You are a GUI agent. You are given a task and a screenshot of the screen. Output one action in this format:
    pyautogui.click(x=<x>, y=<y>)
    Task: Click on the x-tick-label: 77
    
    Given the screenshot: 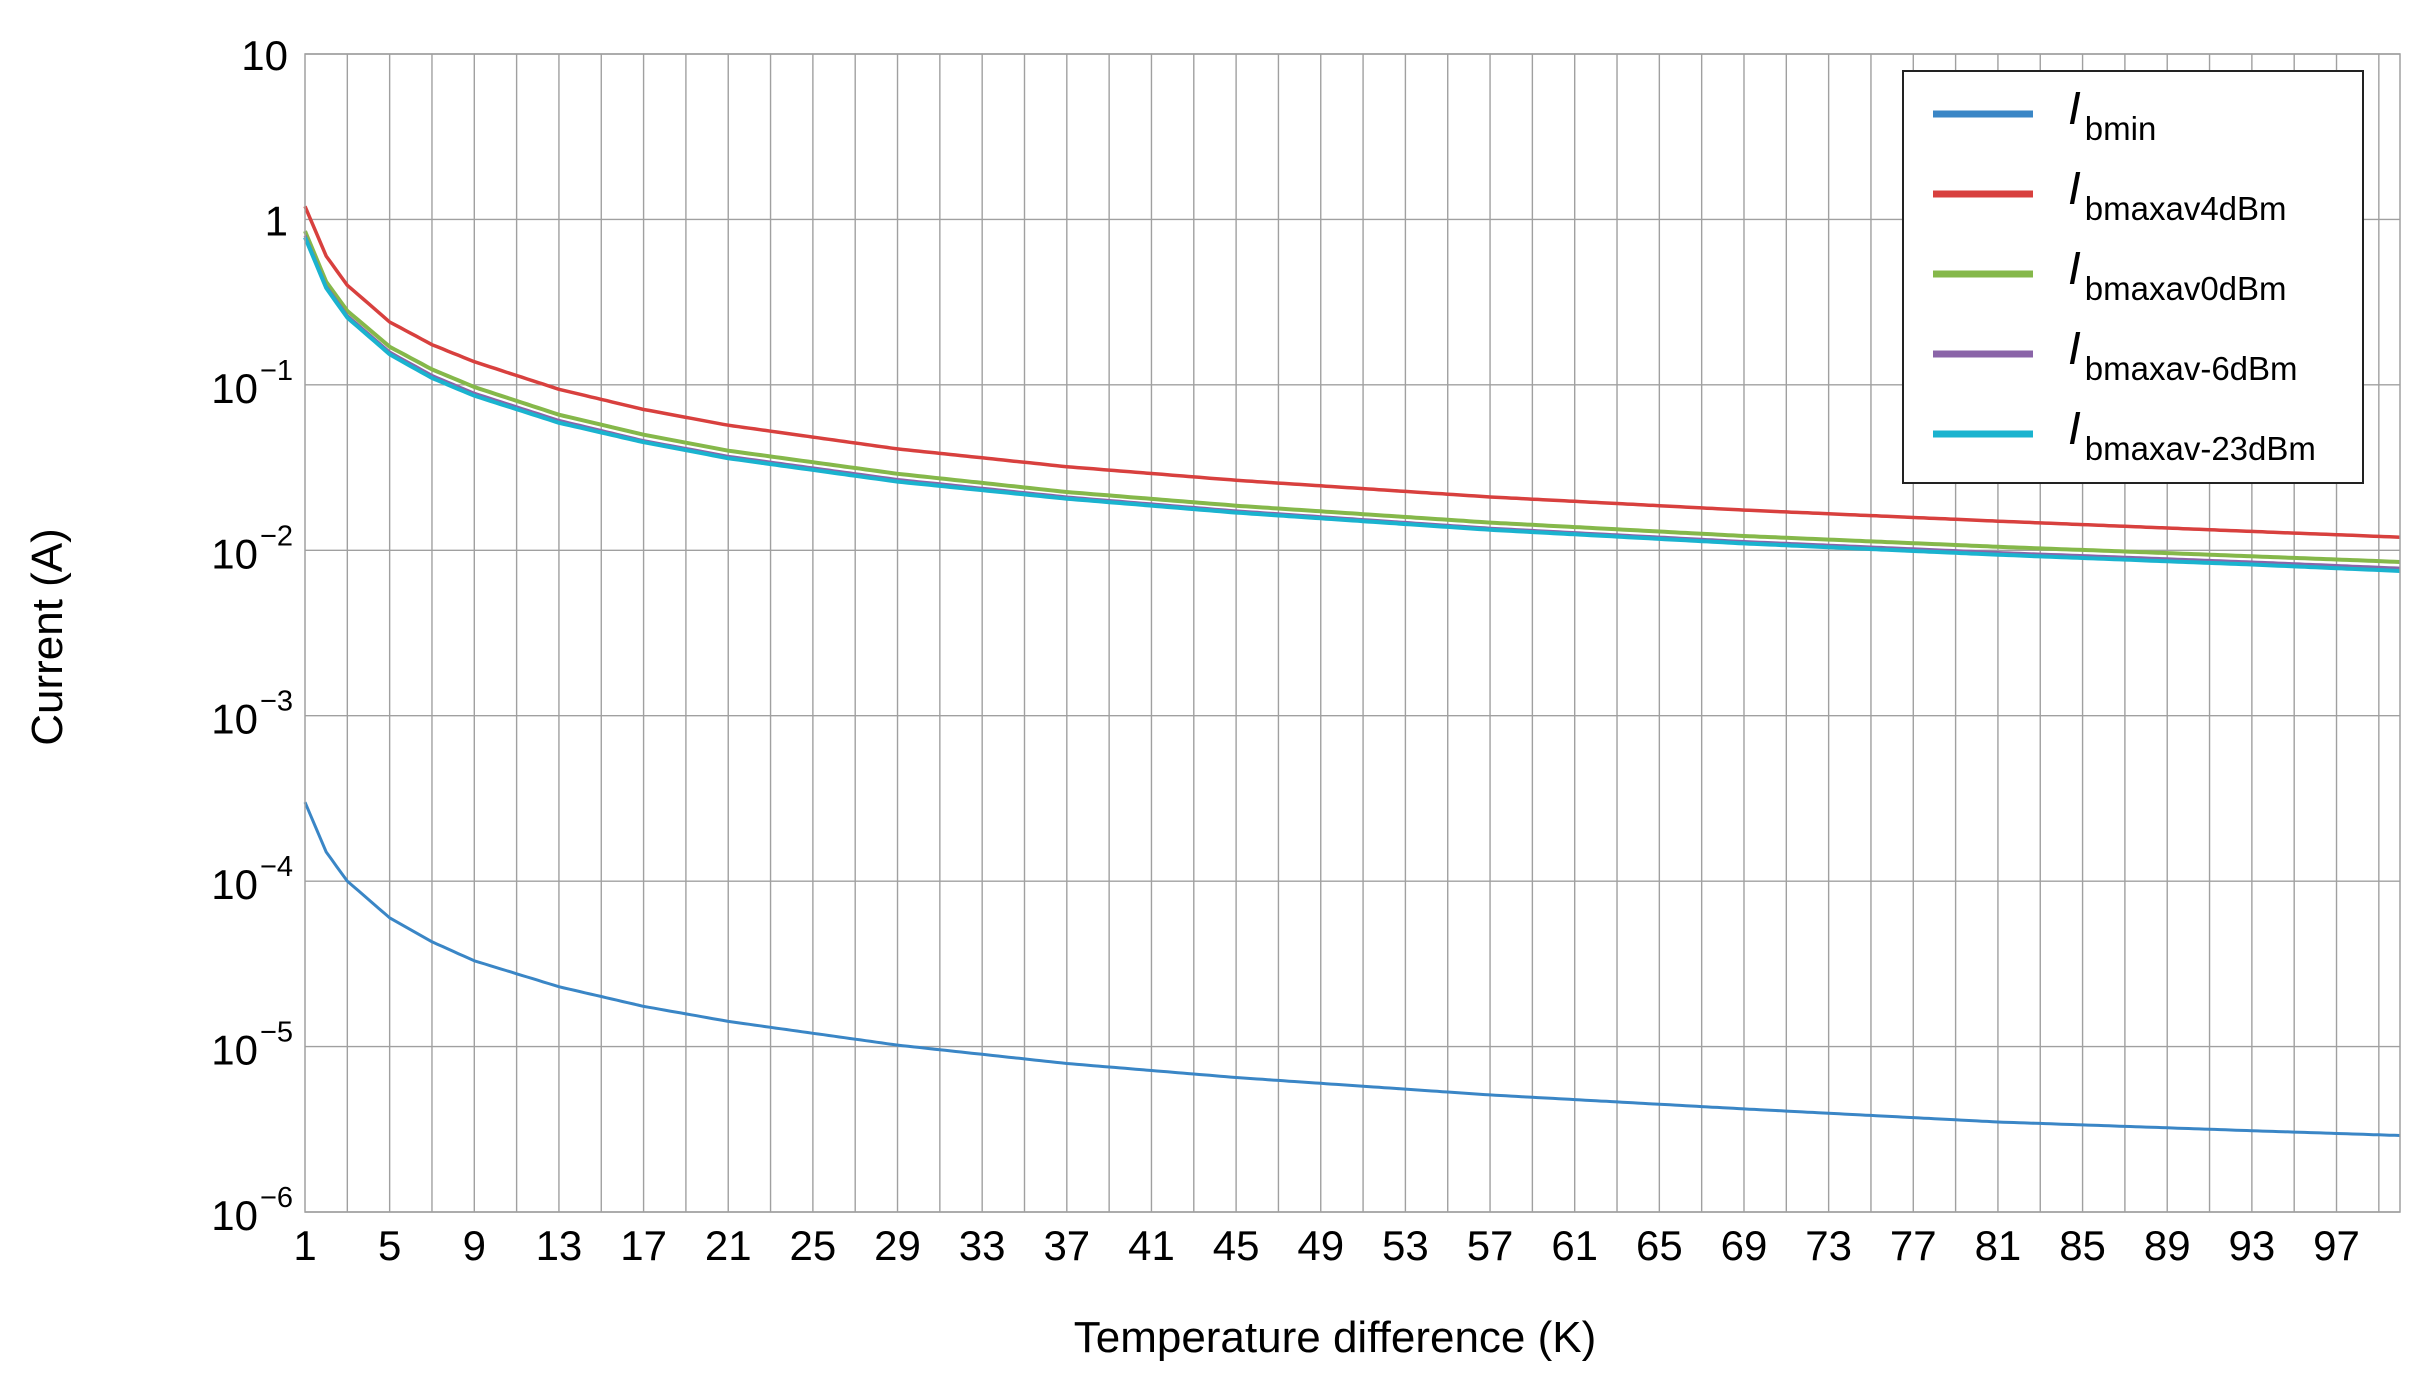 What is the action you would take?
    pyautogui.click(x=1913, y=1245)
    